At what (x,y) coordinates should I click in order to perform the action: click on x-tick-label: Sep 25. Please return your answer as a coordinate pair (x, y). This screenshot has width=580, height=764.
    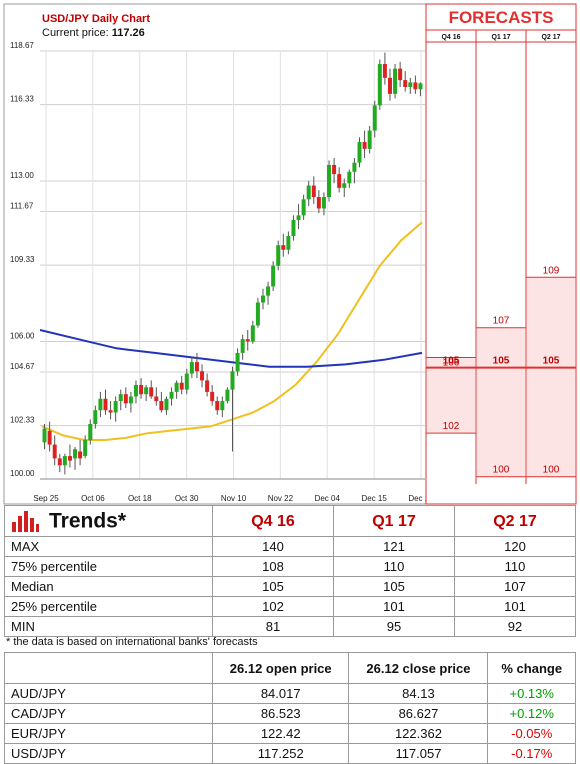
    Looking at the image, I should click on (46, 498).